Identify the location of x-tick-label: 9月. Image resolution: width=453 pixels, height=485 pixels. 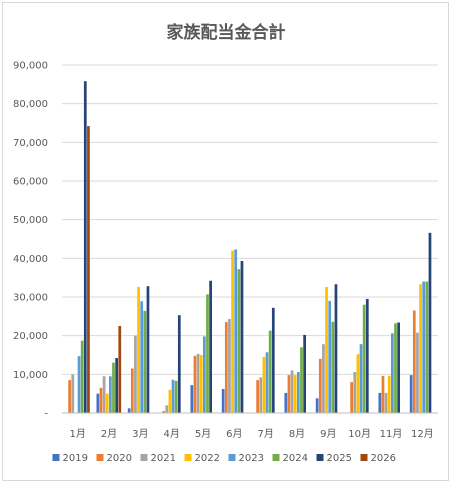
(328, 434).